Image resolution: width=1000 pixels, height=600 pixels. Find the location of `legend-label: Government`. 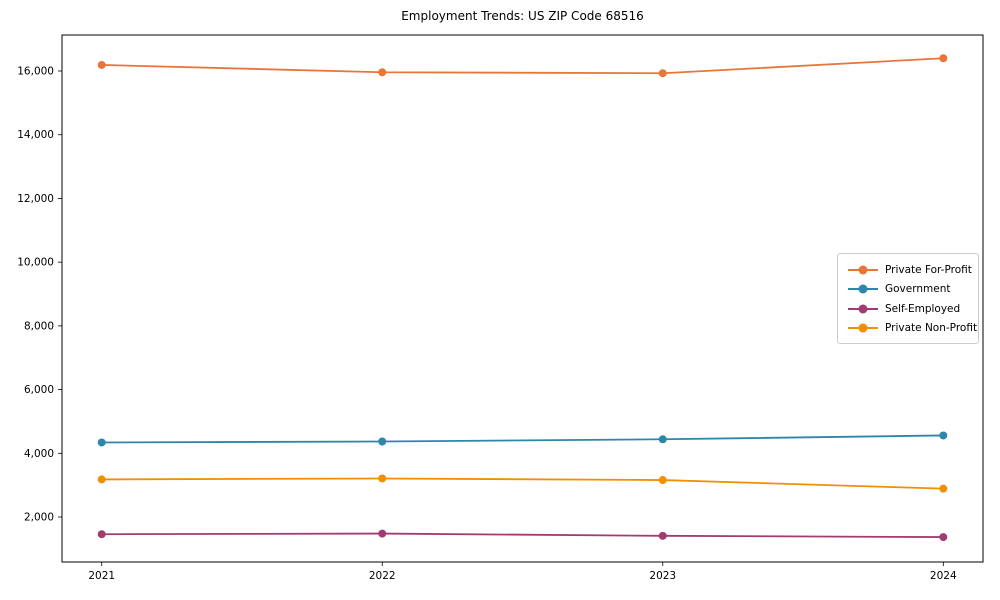

legend-label: Government is located at coordinates (918, 289).